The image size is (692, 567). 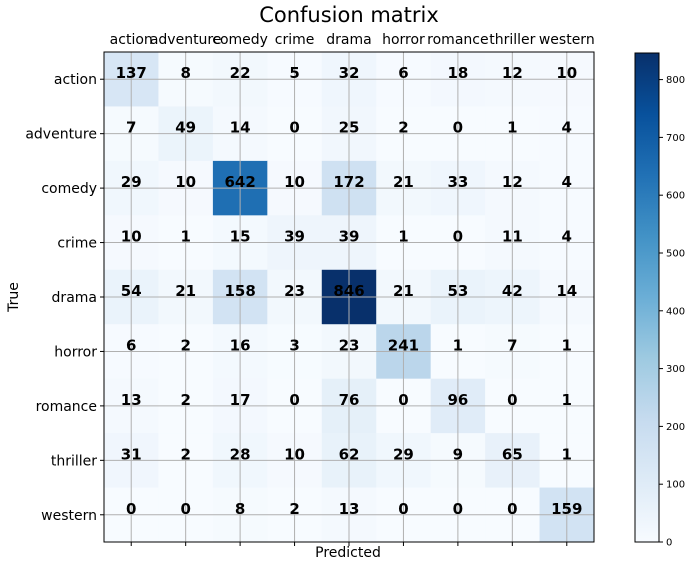 I want to click on y-axis-label: True, so click(x=14, y=297).